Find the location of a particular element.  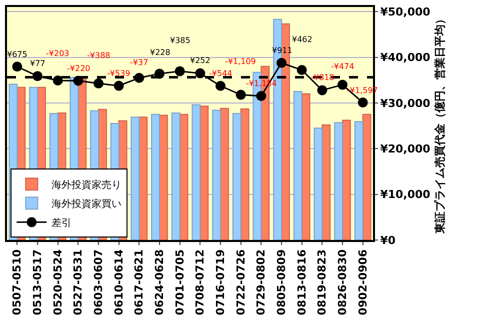

data-label: -¥818 is located at coordinates (322, 77).